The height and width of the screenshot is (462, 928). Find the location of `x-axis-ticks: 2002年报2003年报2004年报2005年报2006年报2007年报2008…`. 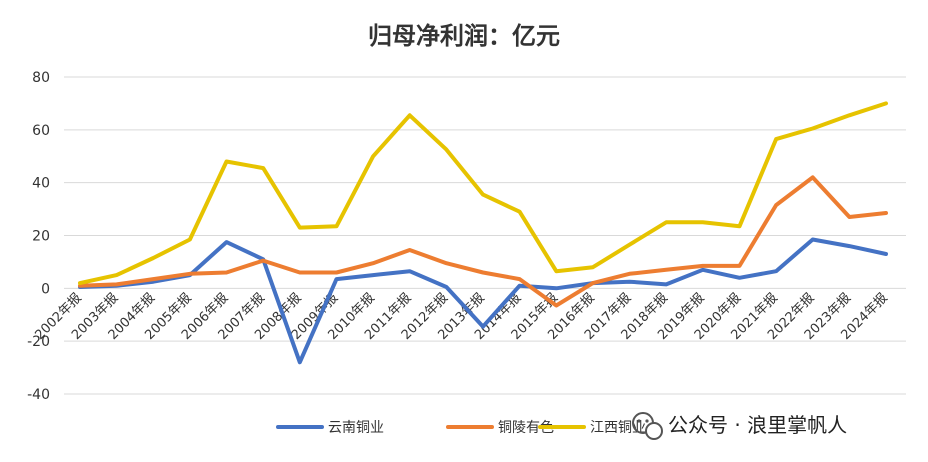

x-axis-ticks: 2002年报2003年报2004年报2005年报2006年报2007年报2008… is located at coordinates (461, 317).